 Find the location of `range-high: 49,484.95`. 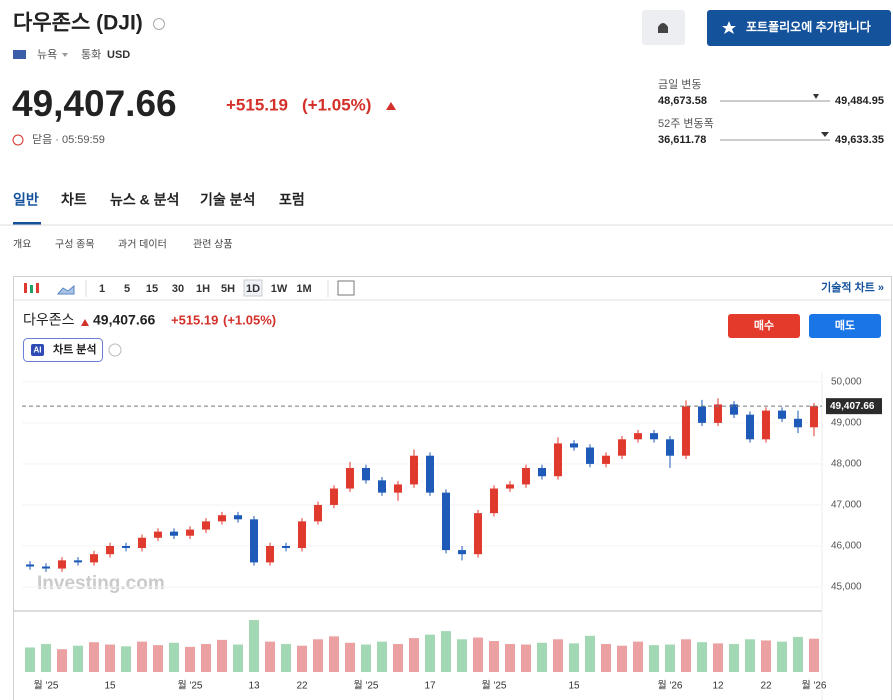

range-high: 49,484.95 is located at coordinates (859, 101).